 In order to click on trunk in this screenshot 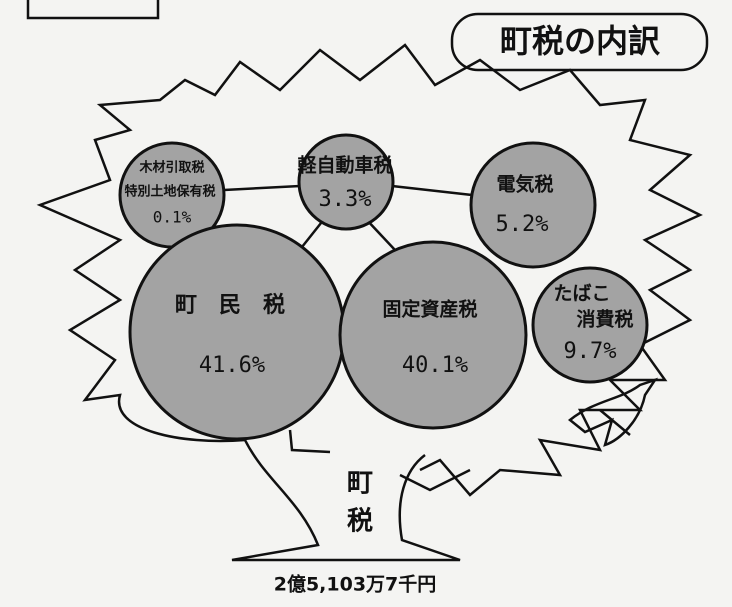, I will do `click(346, 500)`.